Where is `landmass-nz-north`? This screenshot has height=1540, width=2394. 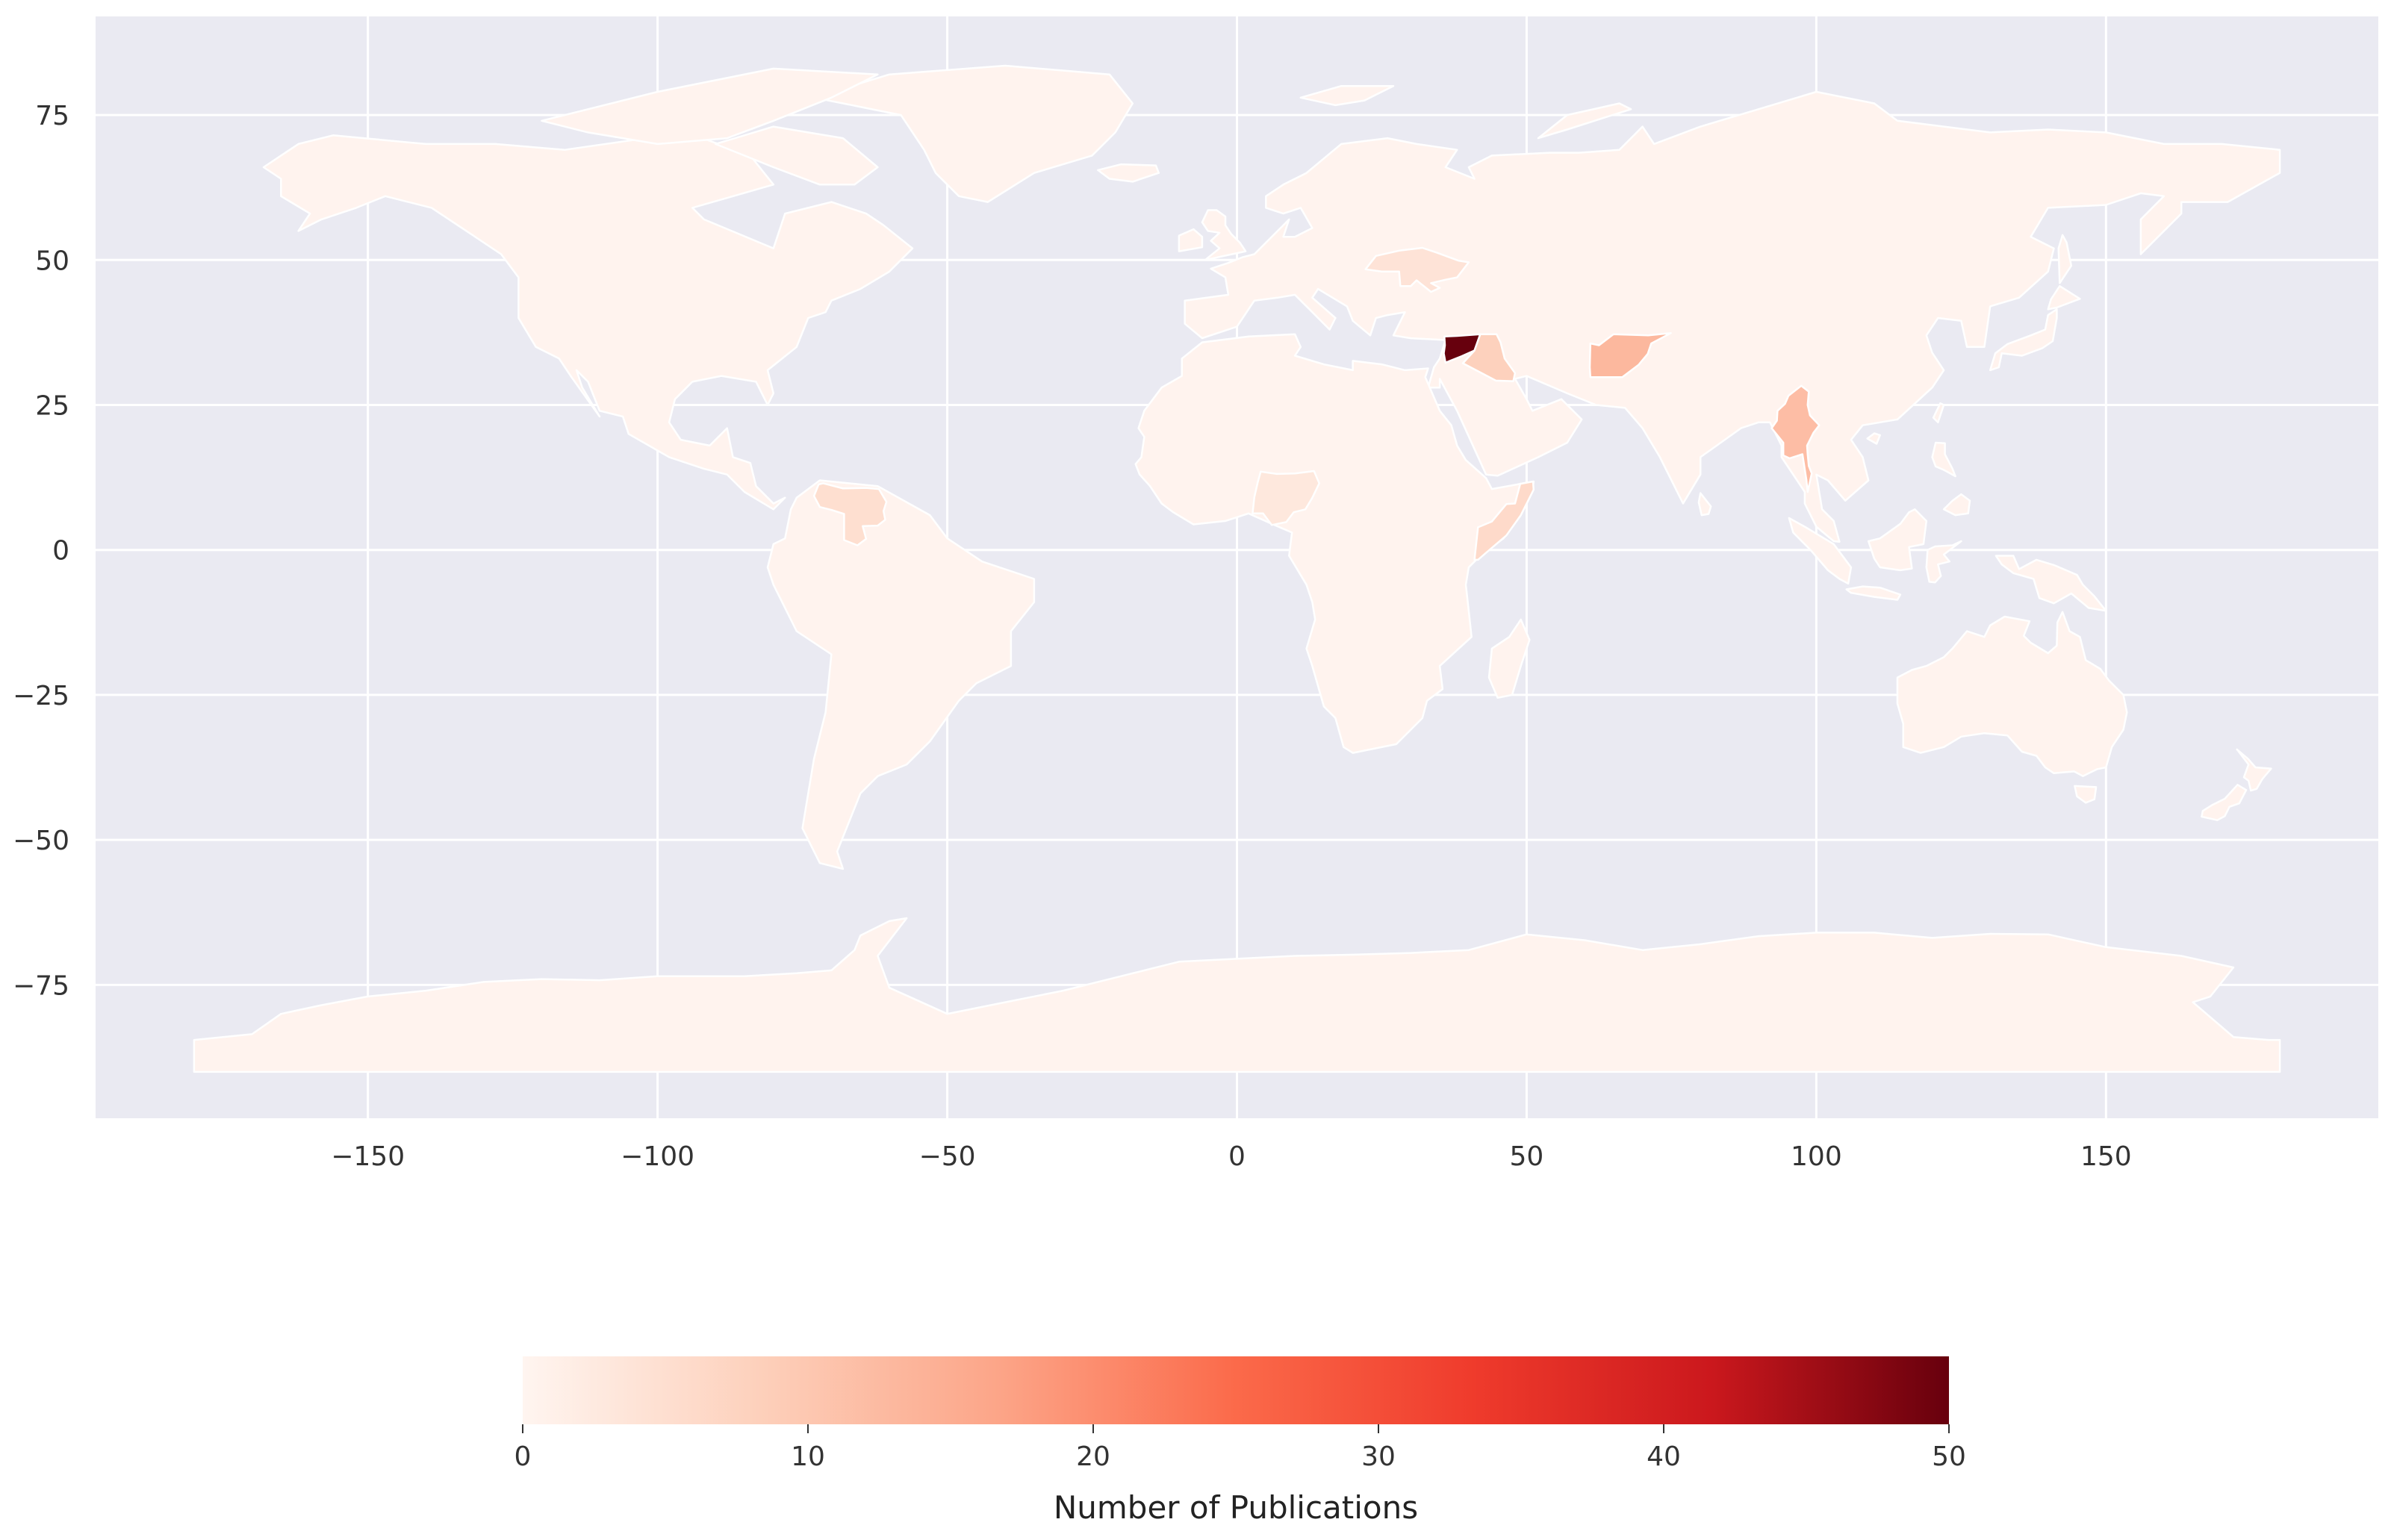
landmass-nz-north is located at coordinates (2254, 770).